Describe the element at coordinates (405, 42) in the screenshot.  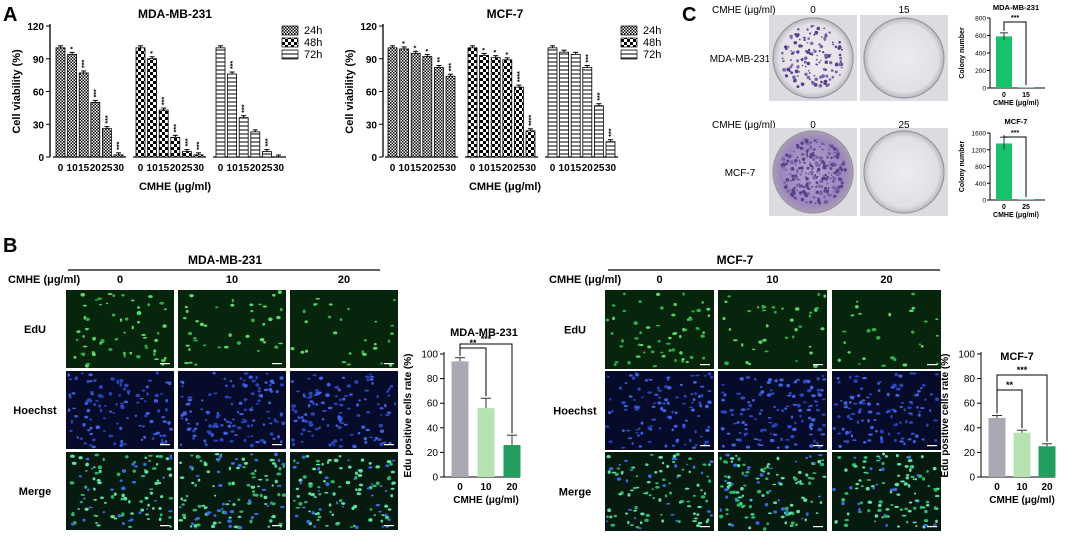
I see `significance-mark: *` at that location.